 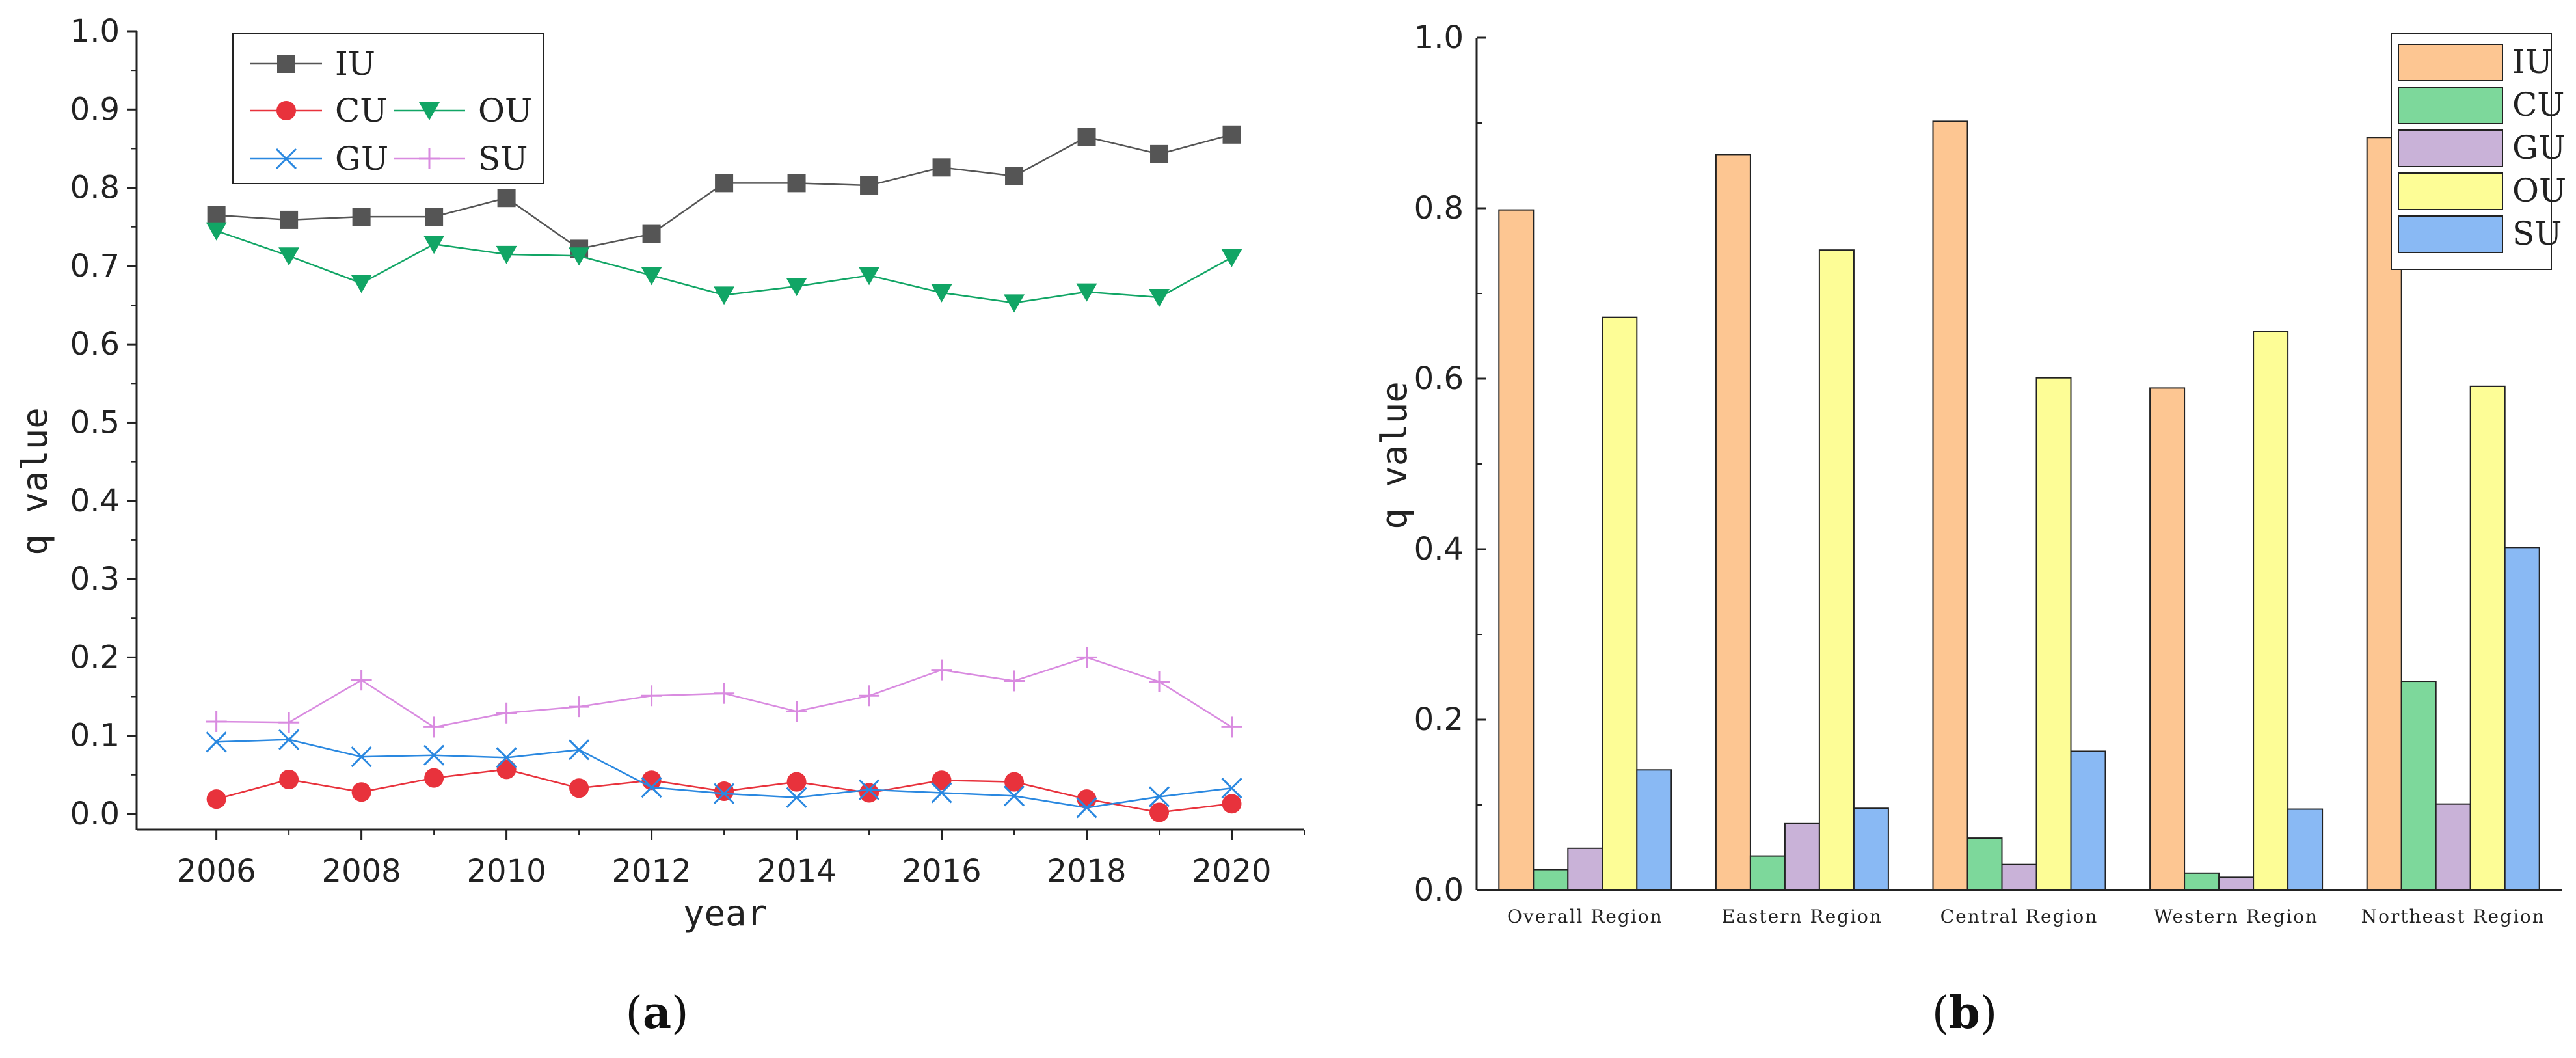 What do you see at coordinates (1802, 916) in the screenshot?
I see `panel-b-category-label: Eastern Region` at bounding box center [1802, 916].